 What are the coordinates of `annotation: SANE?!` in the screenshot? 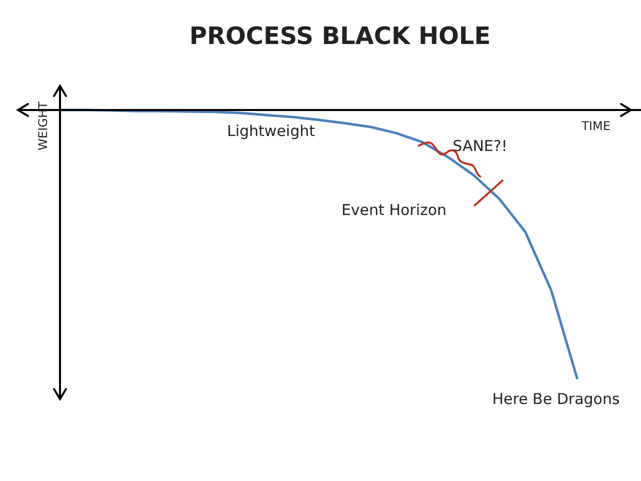 It's located at (480, 146).